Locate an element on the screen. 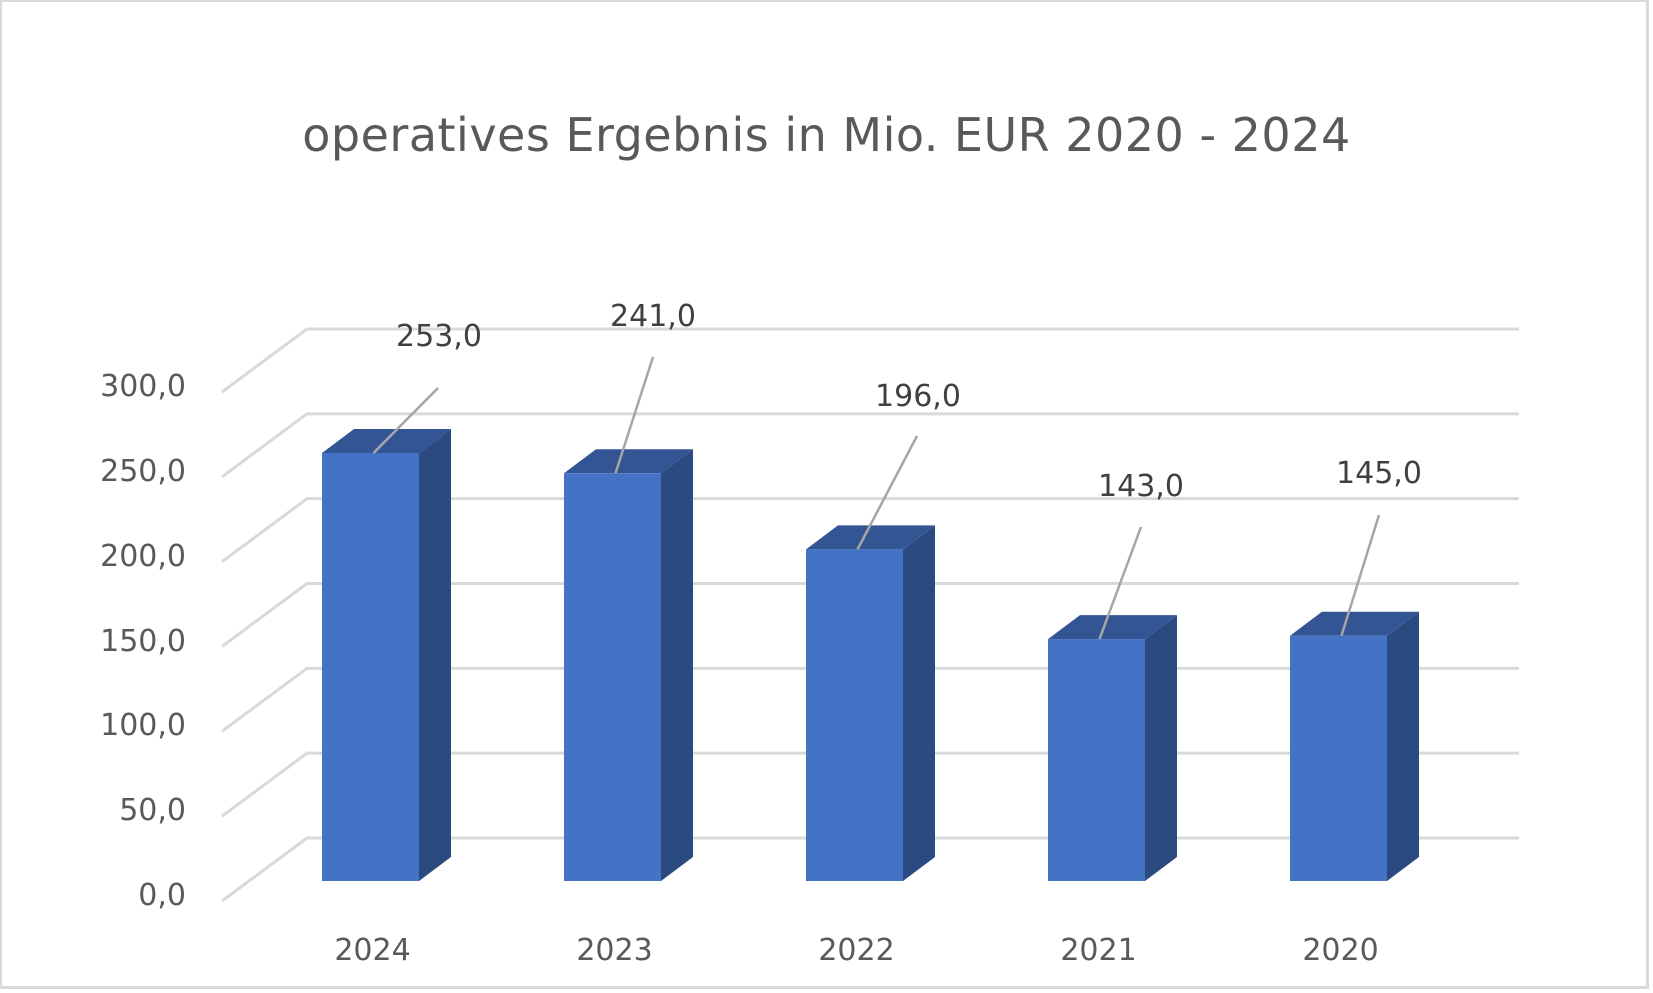 Image resolution: width=1653 pixels, height=993 pixels. data-label: 253,0 is located at coordinates (439, 336).